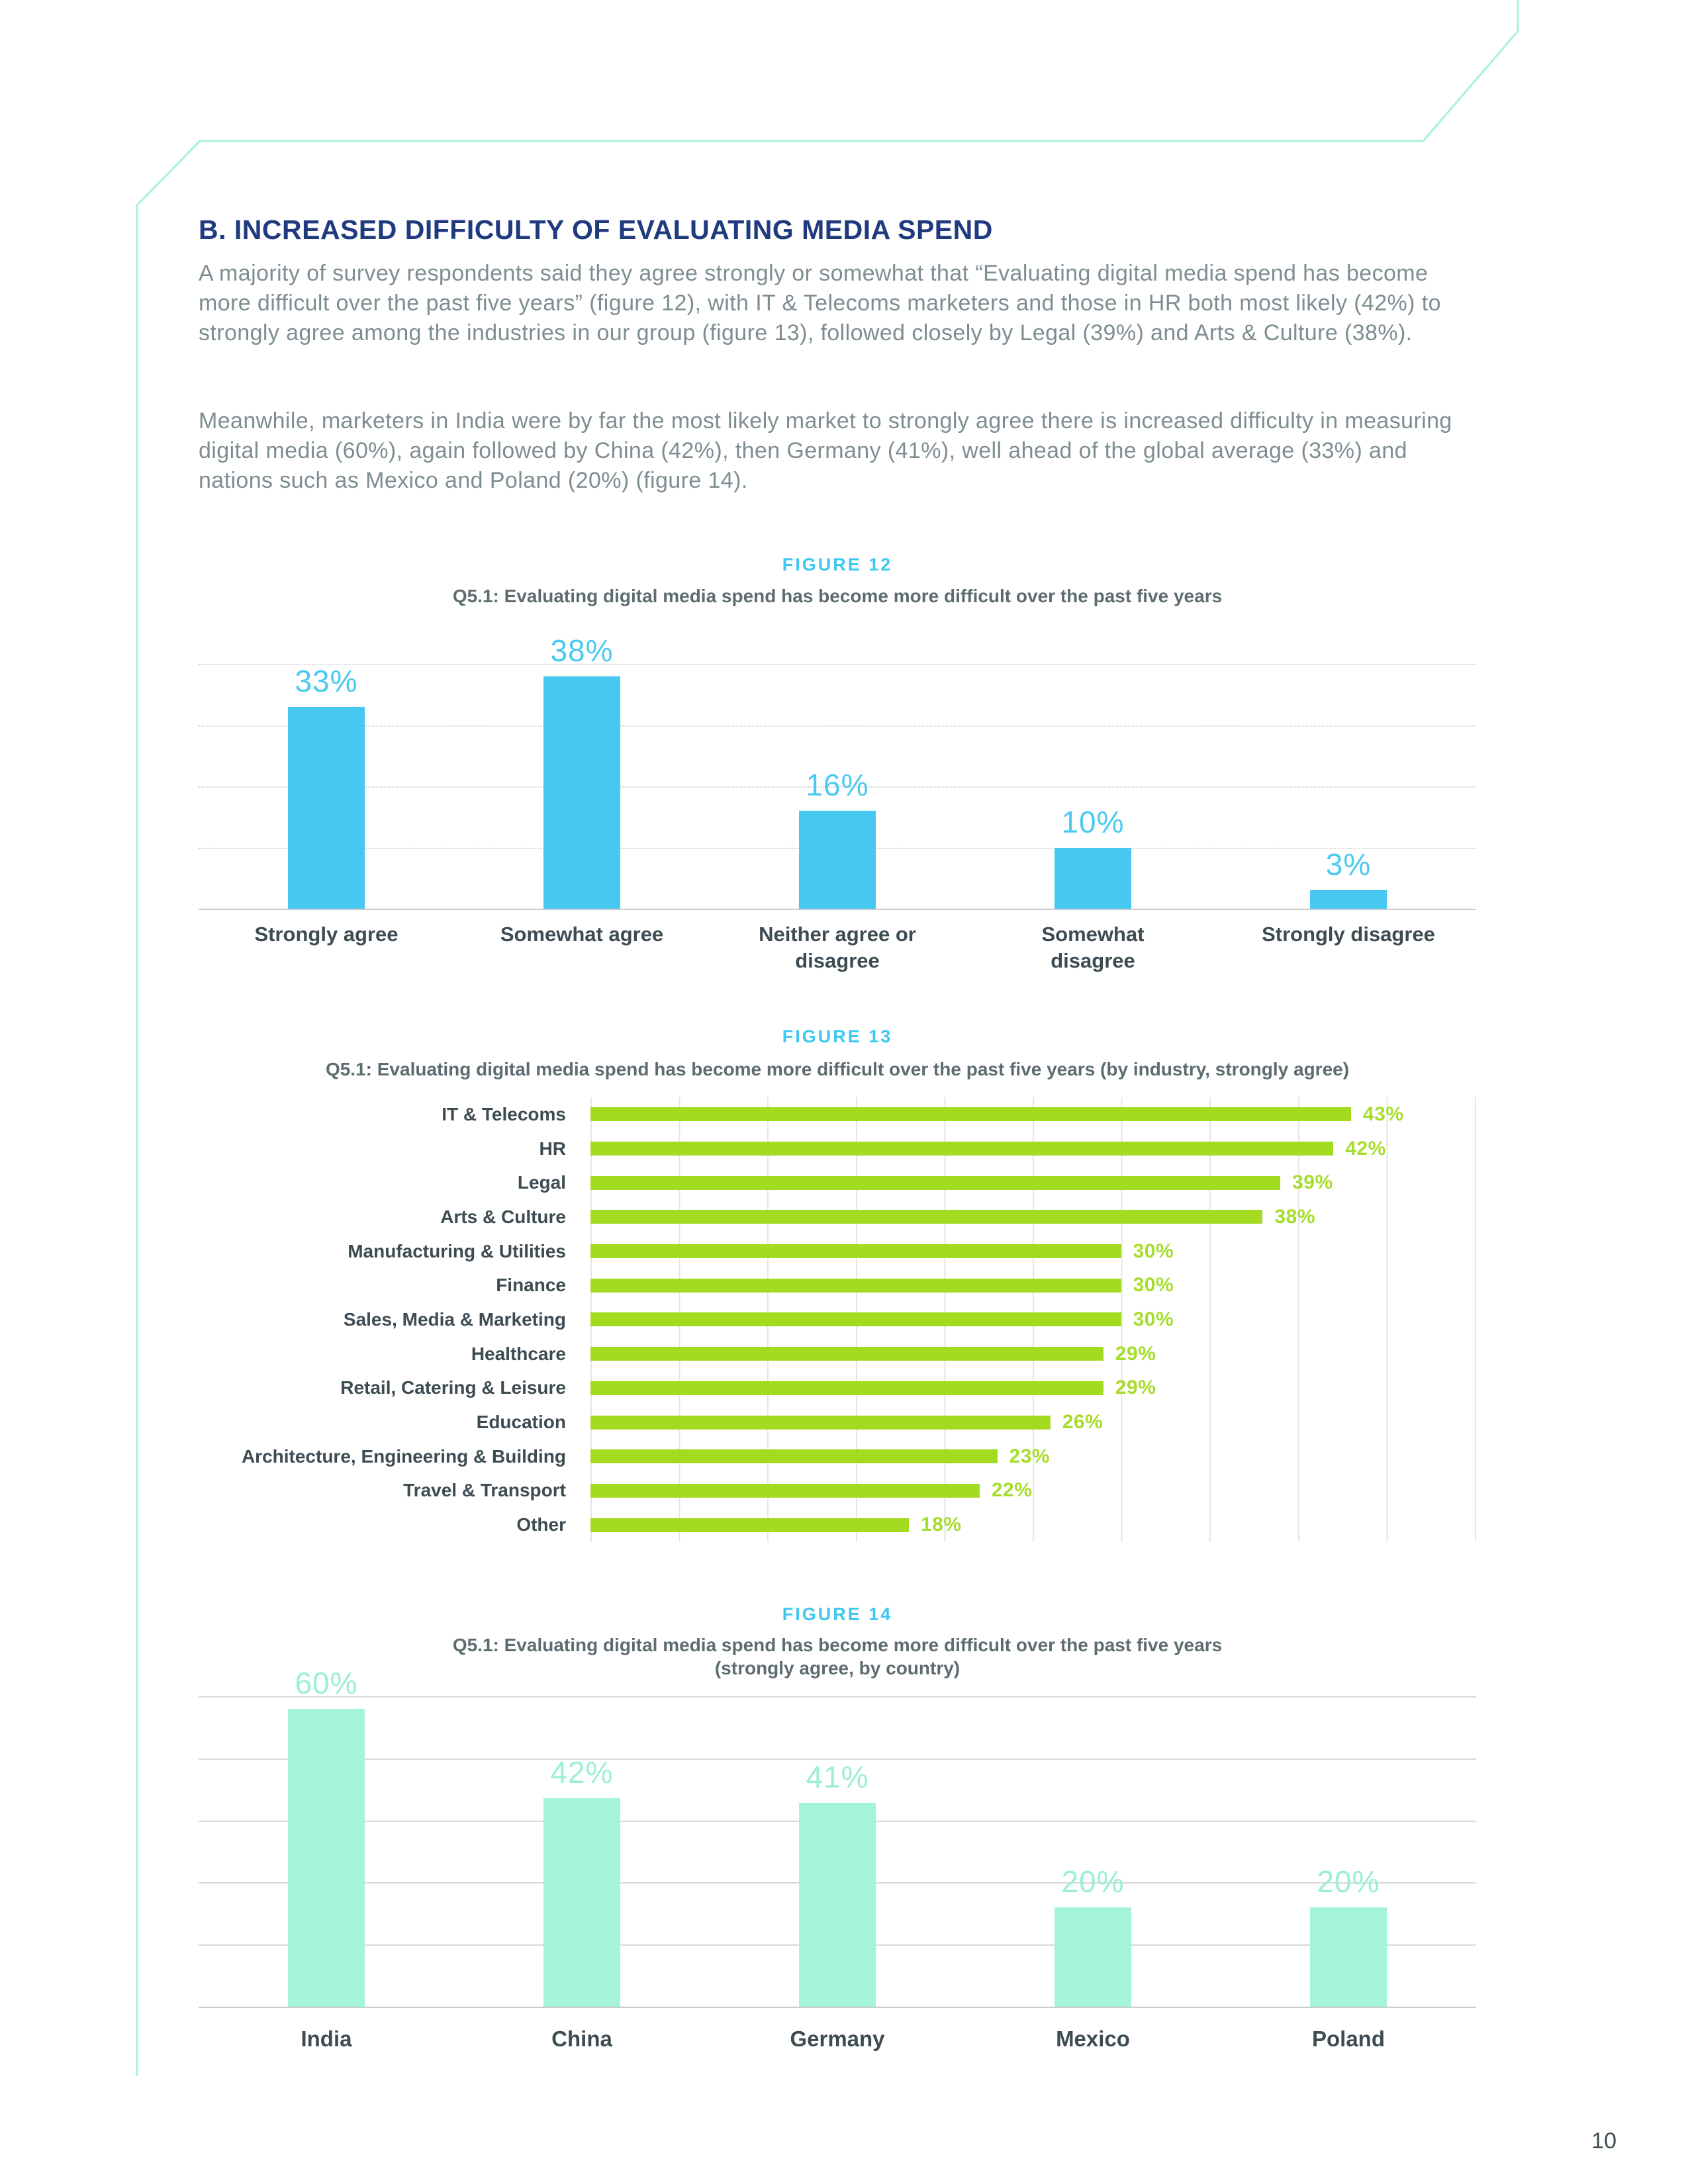 The height and width of the screenshot is (2184, 1688). I want to click on bar-slot: 10%, so click(1093, 786).